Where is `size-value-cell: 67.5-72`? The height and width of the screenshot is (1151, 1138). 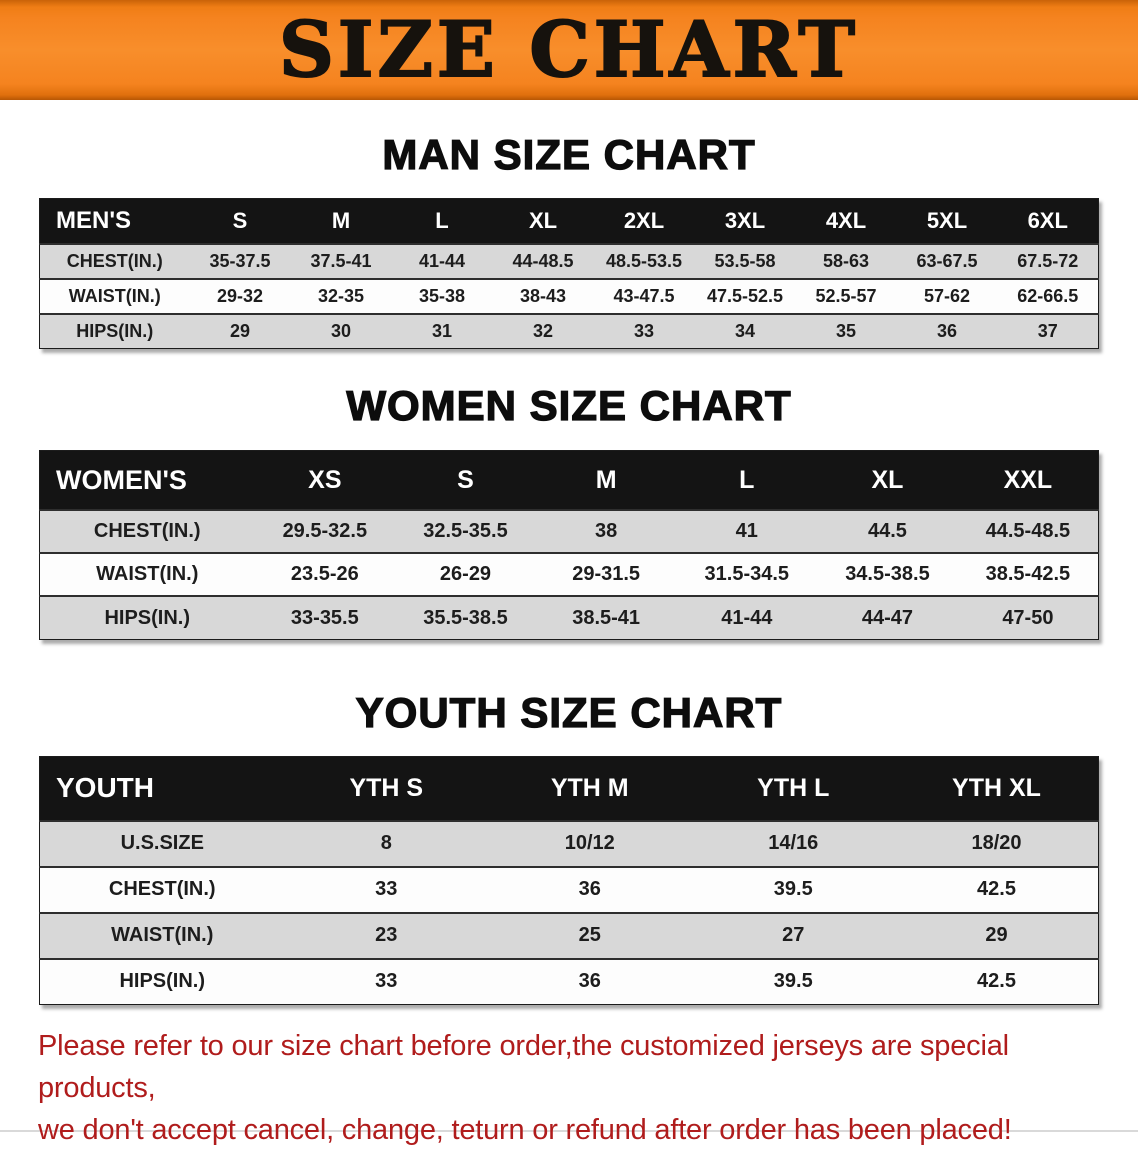 size-value-cell: 67.5-72 is located at coordinates (1048, 260).